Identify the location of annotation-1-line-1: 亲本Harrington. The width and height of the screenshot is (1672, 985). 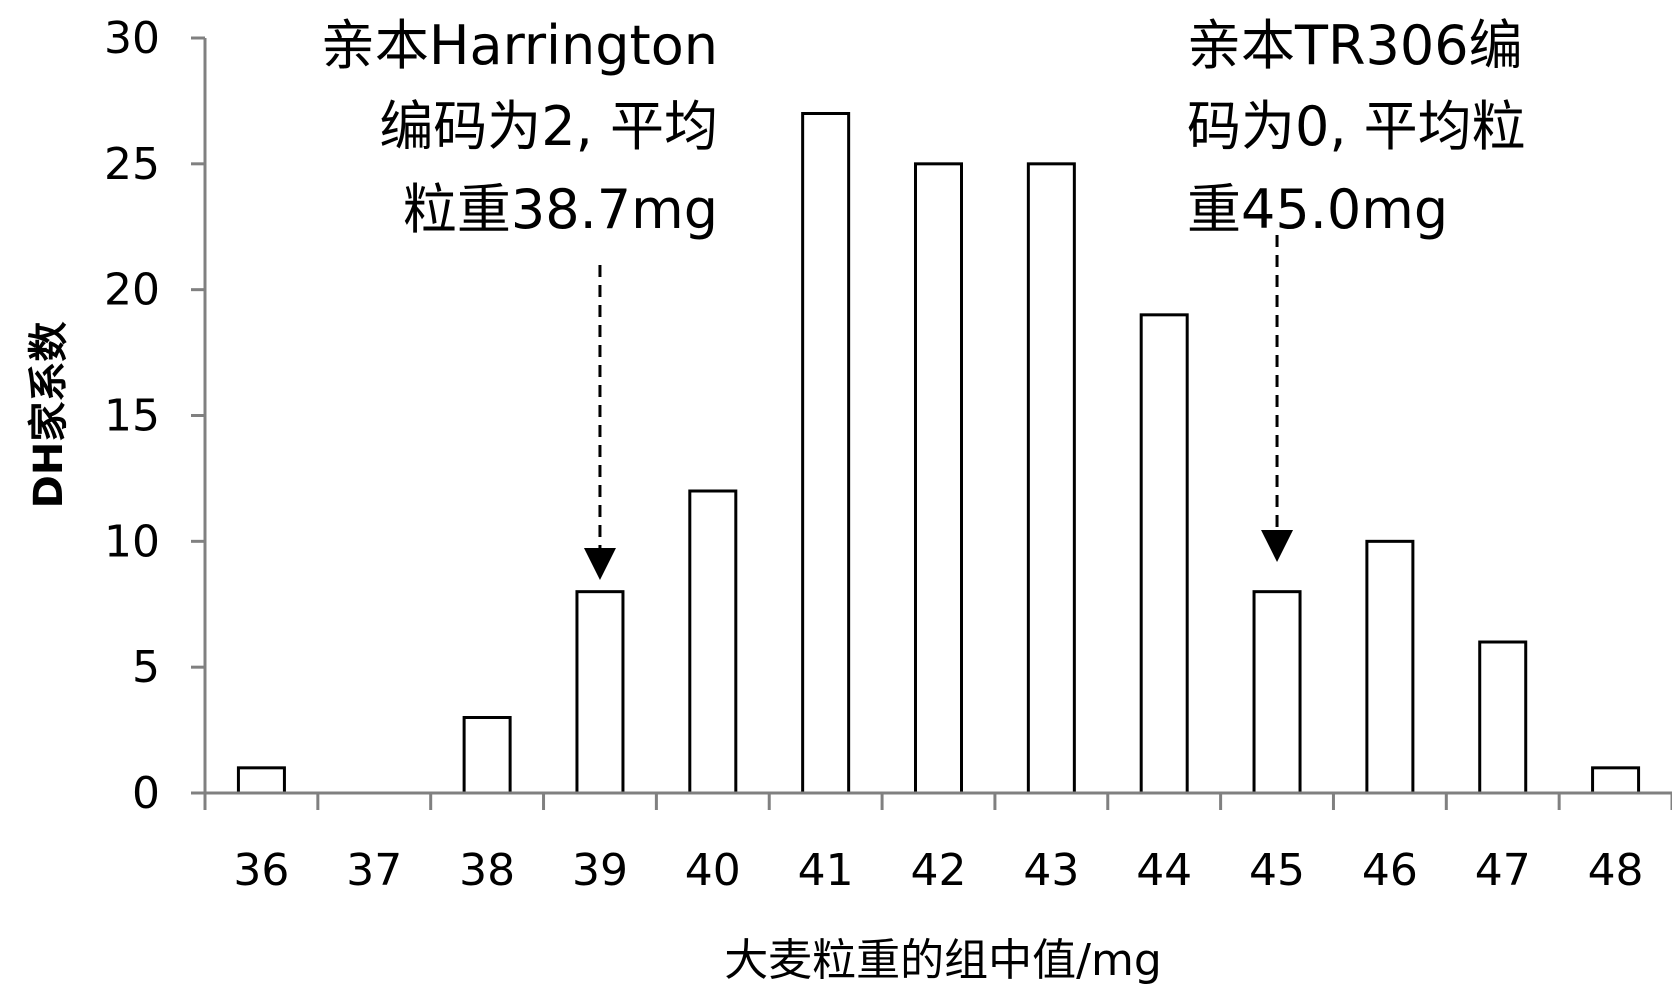
(519, 45).